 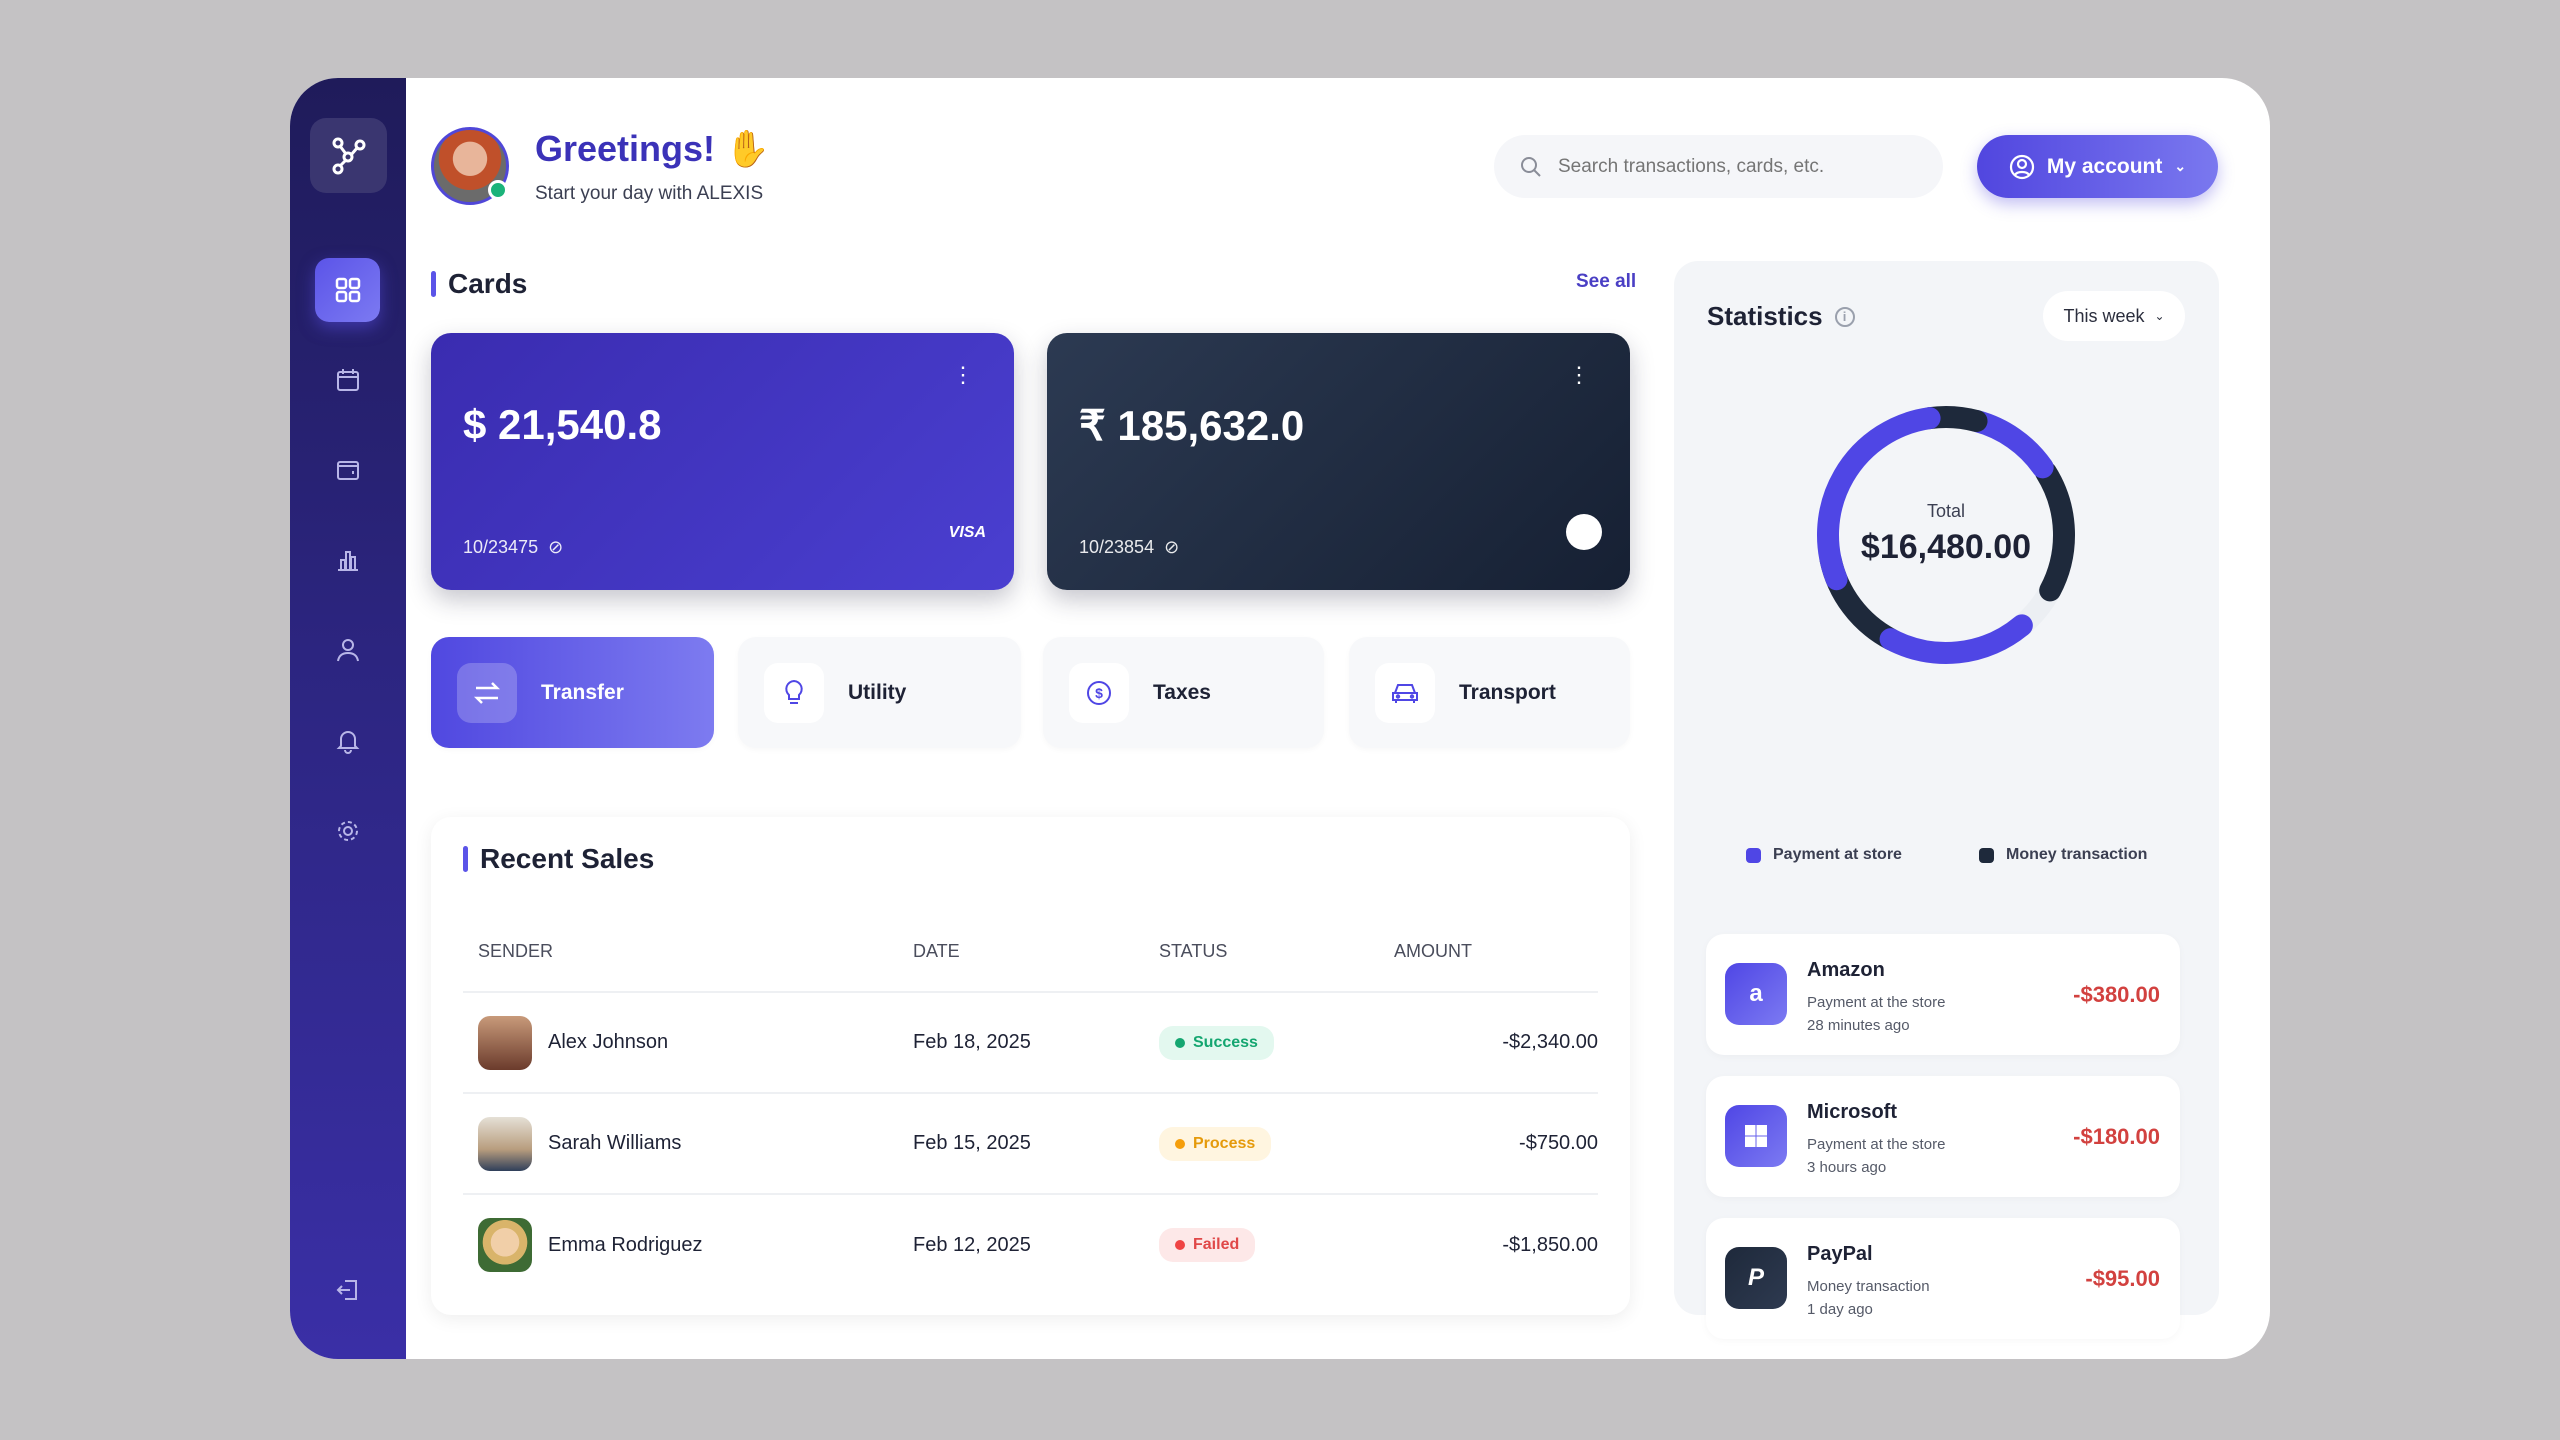 I want to click on transfer-icon, so click(x=487, y=692).